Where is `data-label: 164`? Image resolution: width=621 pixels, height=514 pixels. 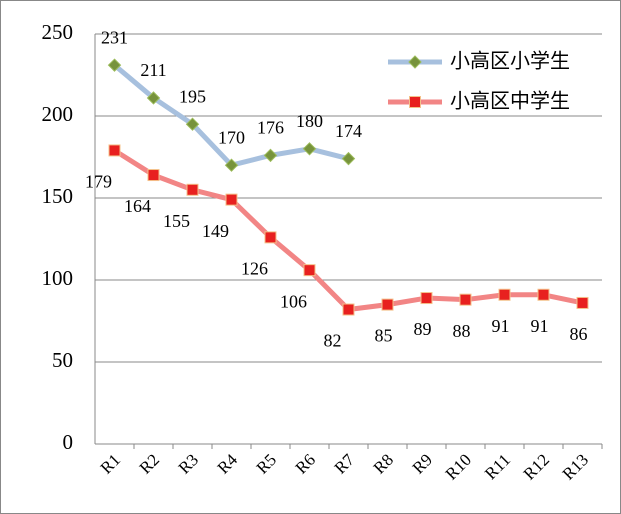
data-label: 164 is located at coordinates (137, 206).